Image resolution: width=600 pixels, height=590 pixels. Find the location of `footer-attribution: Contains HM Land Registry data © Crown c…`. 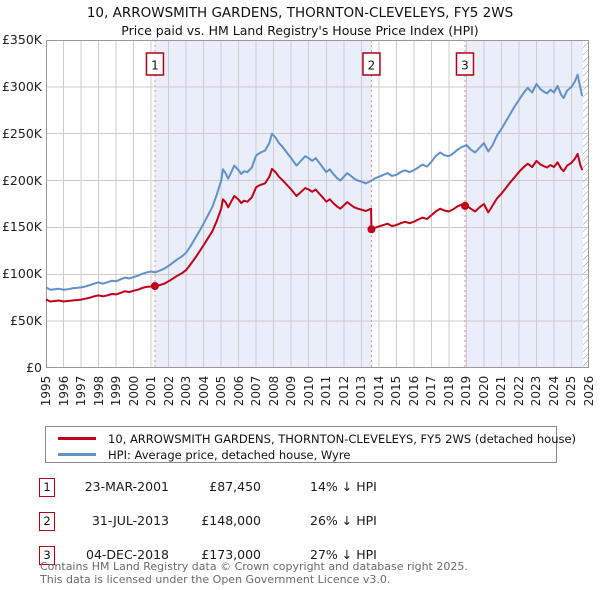

footer-attribution: Contains HM Land Registry data © Crown c… is located at coordinates (254, 573).